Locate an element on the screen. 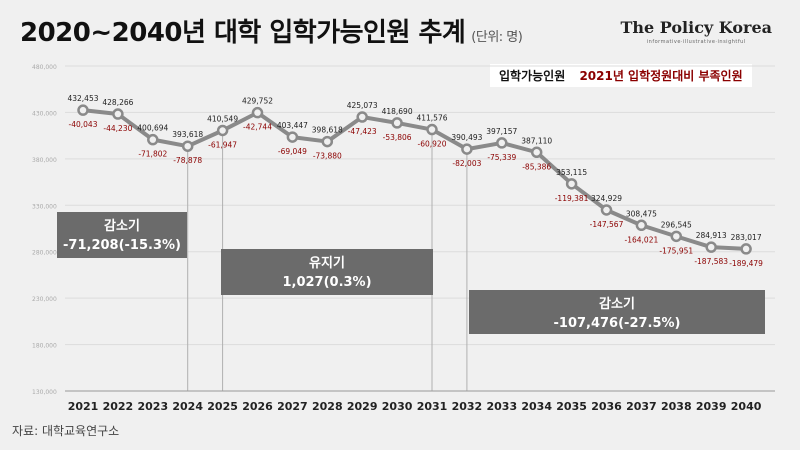 This screenshot has width=800, height=450. x-tick-label: 2024 is located at coordinates (187, 406).